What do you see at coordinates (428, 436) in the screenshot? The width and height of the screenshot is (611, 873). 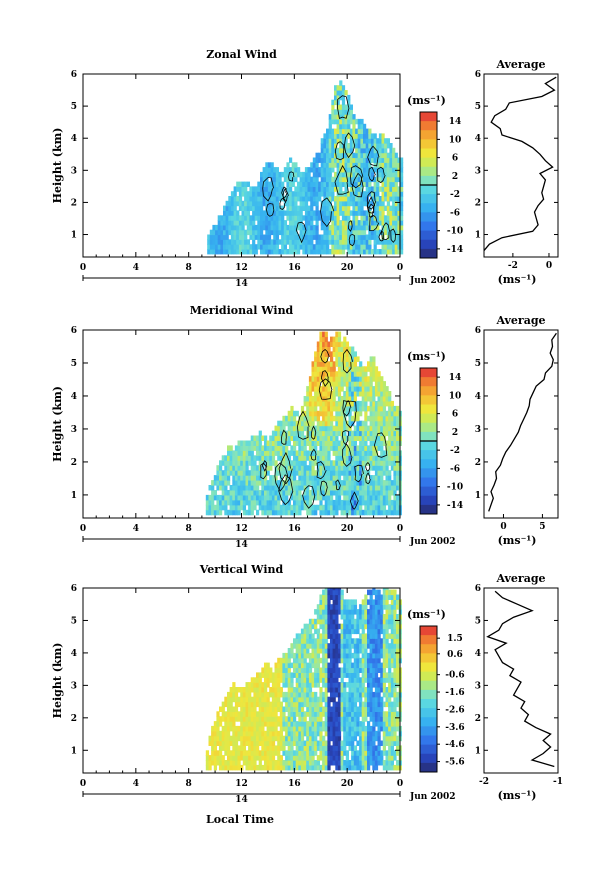 I see `colorbar-swatch` at bounding box center [428, 436].